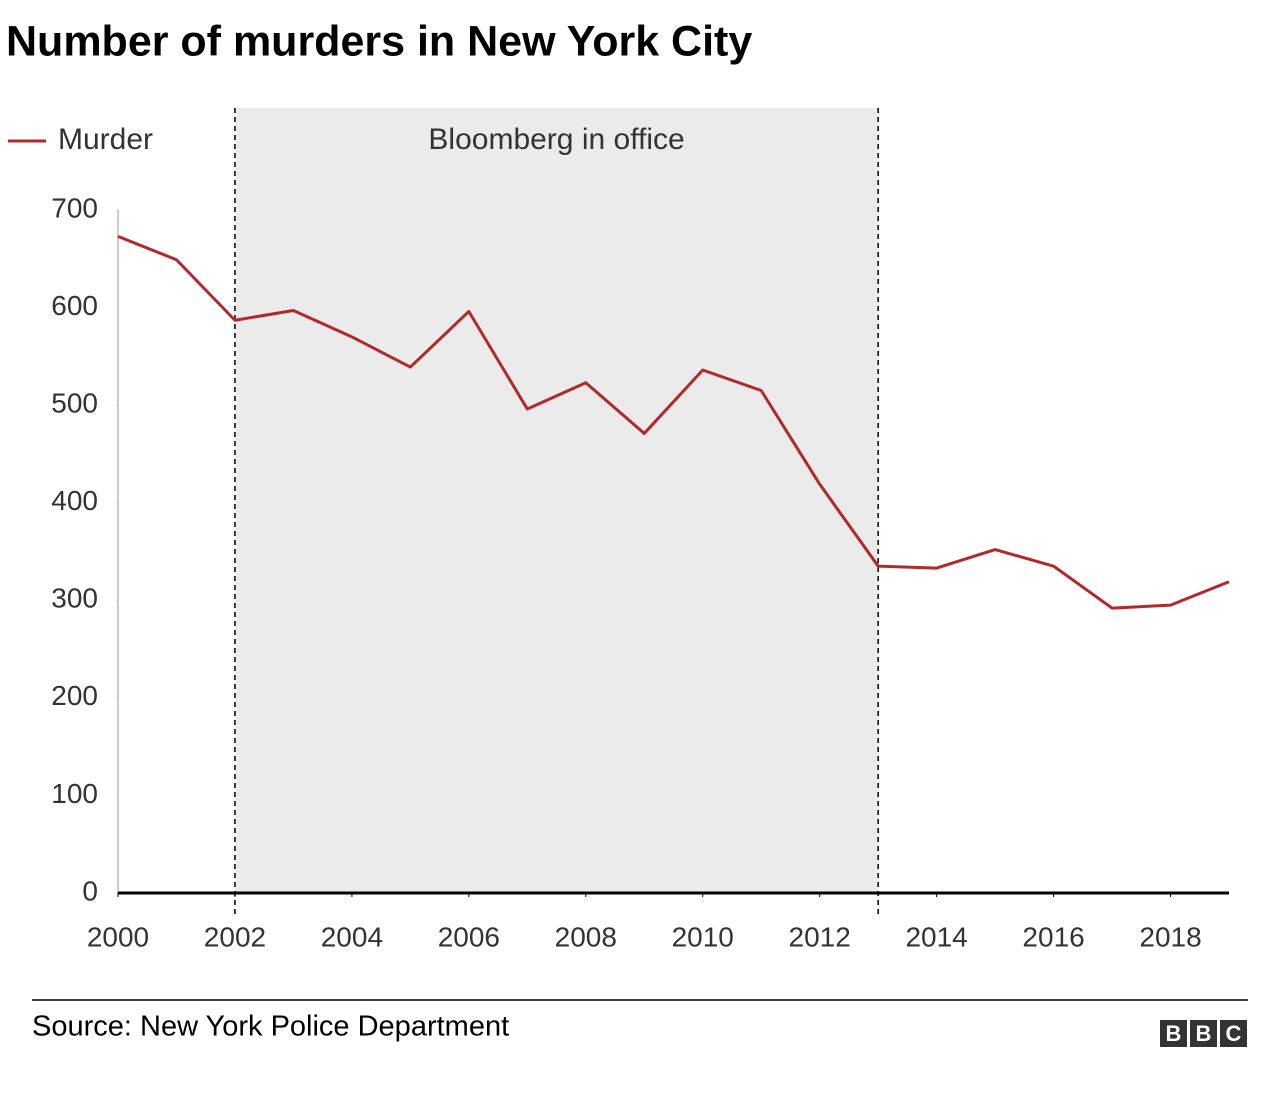 The image size is (1280, 1093). I want to click on y-tick-label: 500, so click(74, 403).